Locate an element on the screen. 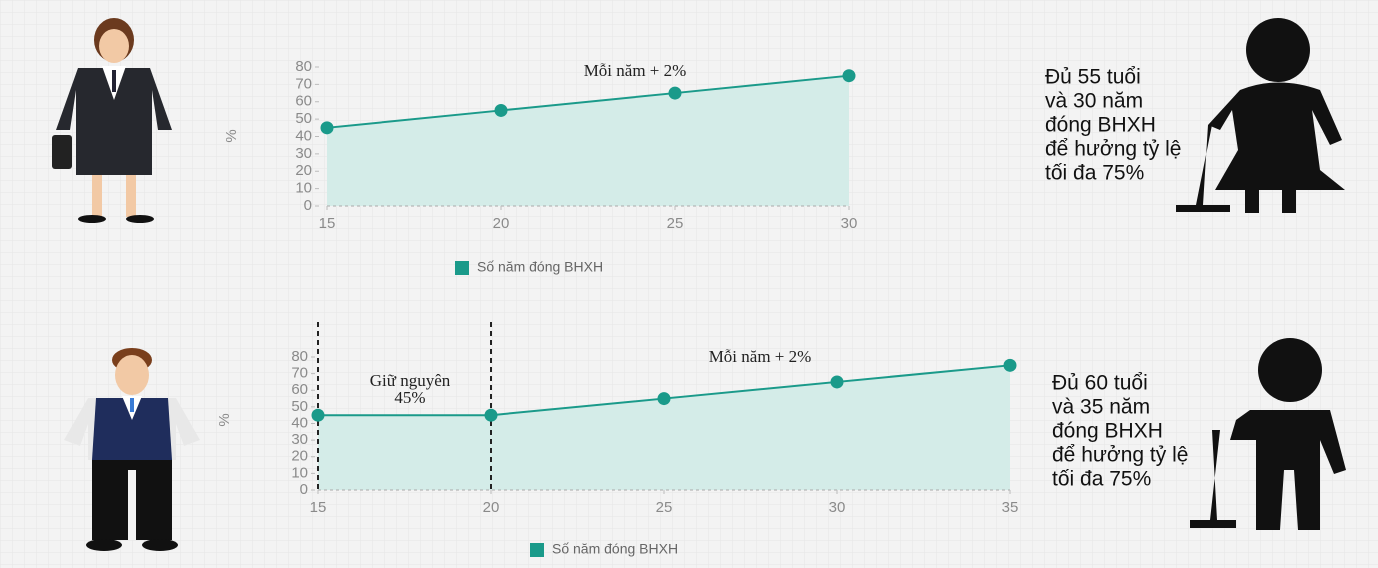  annotation: Giữ nguyên is located at coordinates (410, 380).